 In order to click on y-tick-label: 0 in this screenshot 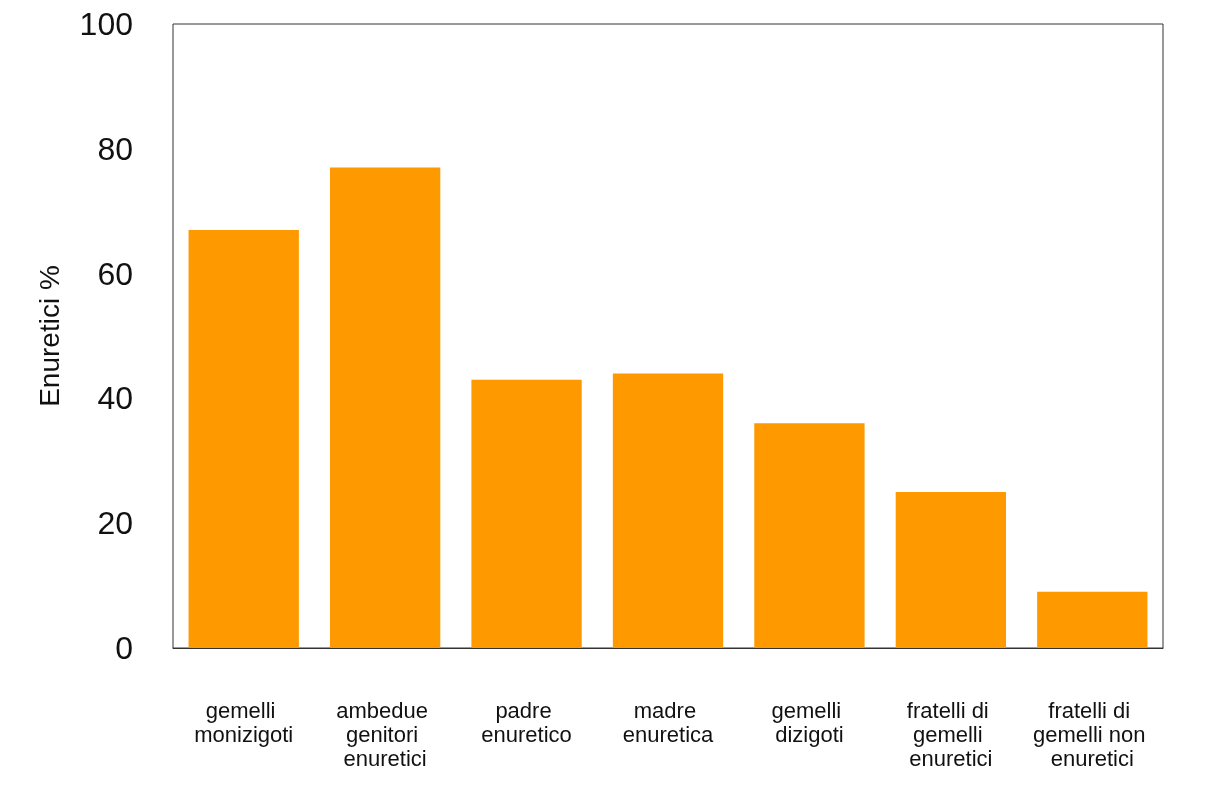, I will do `click(124, 648)`.